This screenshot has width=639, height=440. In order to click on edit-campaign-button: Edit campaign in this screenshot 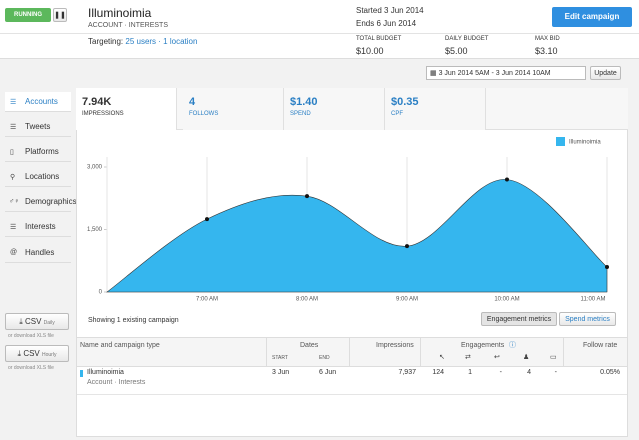, I will do `click(592, 17)`.